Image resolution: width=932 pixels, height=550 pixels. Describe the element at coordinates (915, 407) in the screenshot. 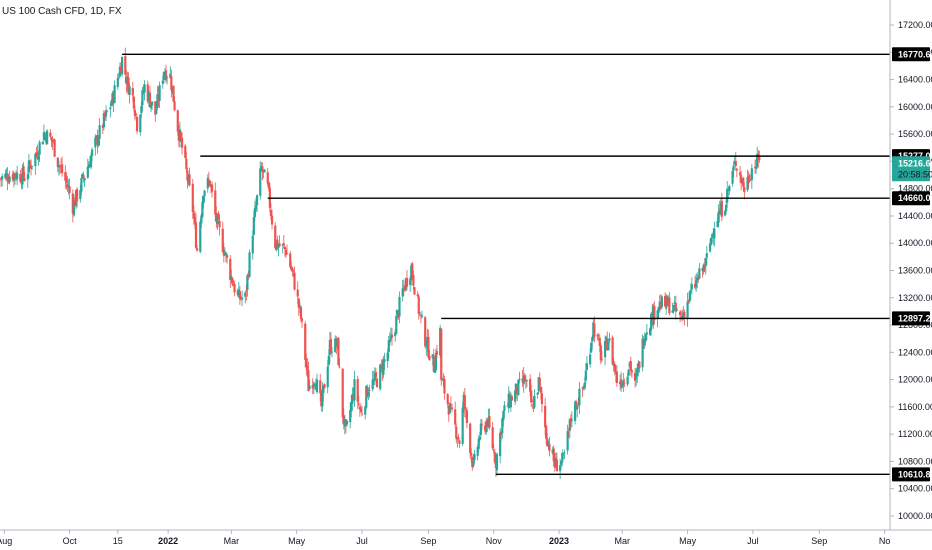

I see `y-tick-label: 11600.00` at that location.